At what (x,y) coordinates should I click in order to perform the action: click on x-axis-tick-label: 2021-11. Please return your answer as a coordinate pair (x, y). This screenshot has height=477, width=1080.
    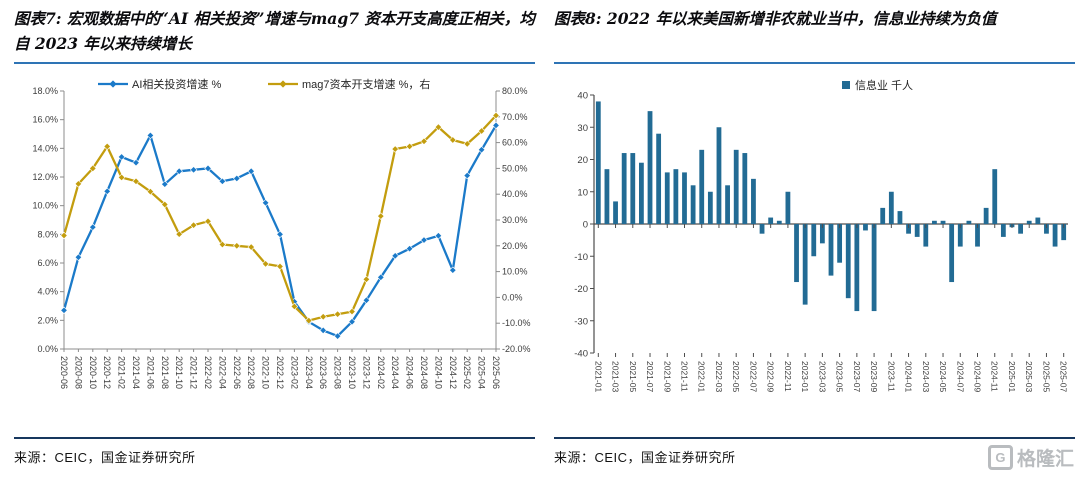
    Looking at the image, I should click on (684, 376).